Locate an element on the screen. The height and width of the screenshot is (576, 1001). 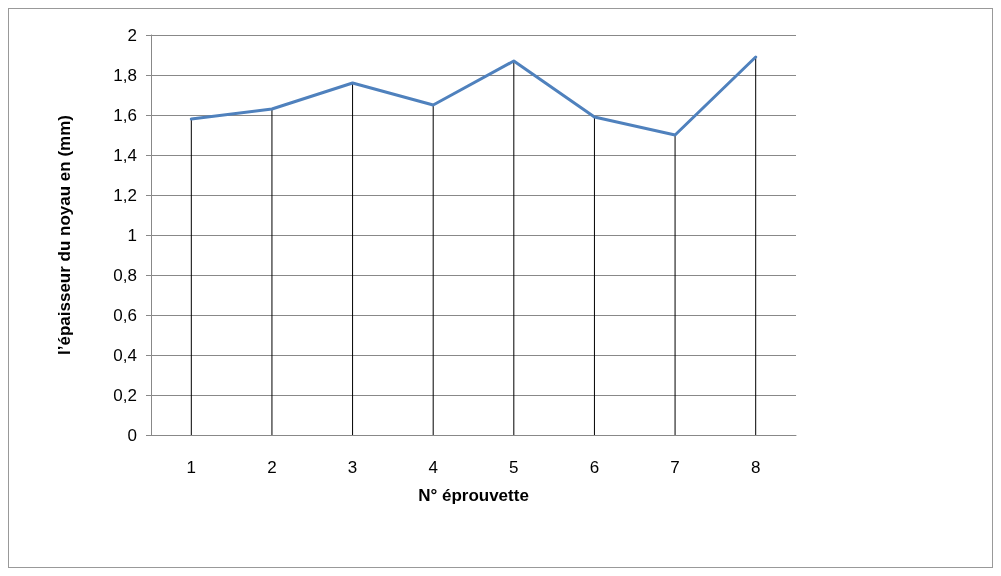
x-tick-label: 2 is located at coordinates (272, 467).